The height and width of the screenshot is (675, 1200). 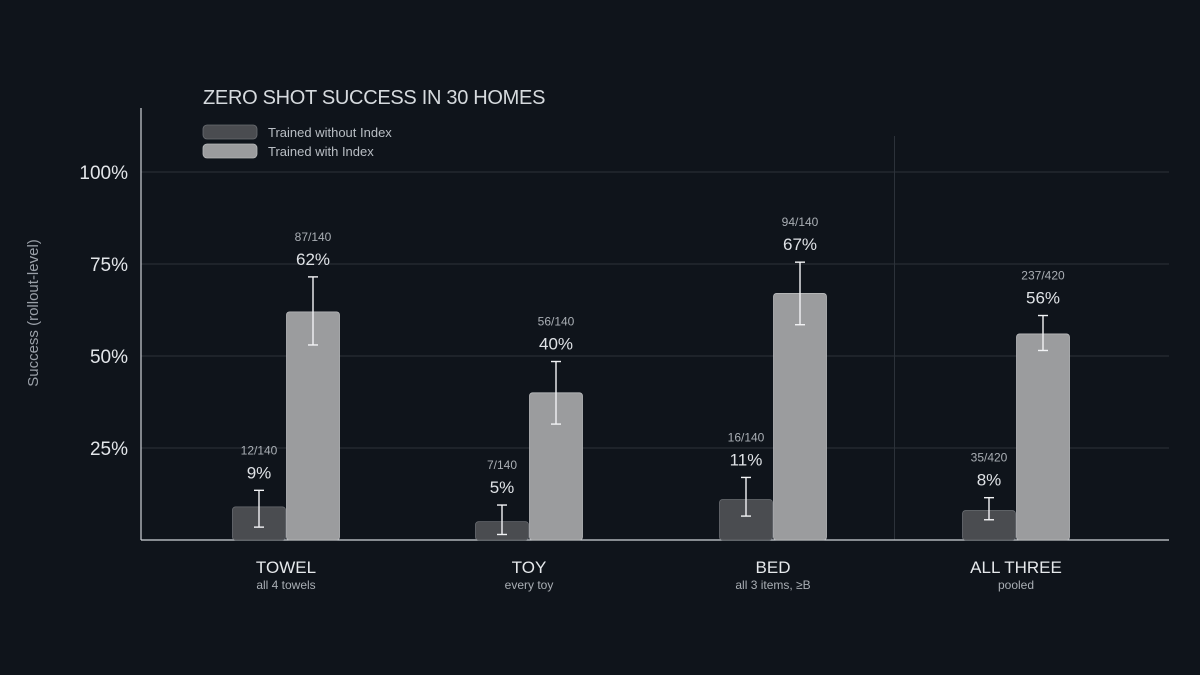 I want to click on category-subtitle-0: all 4 towels, so click(x=285, y=585).